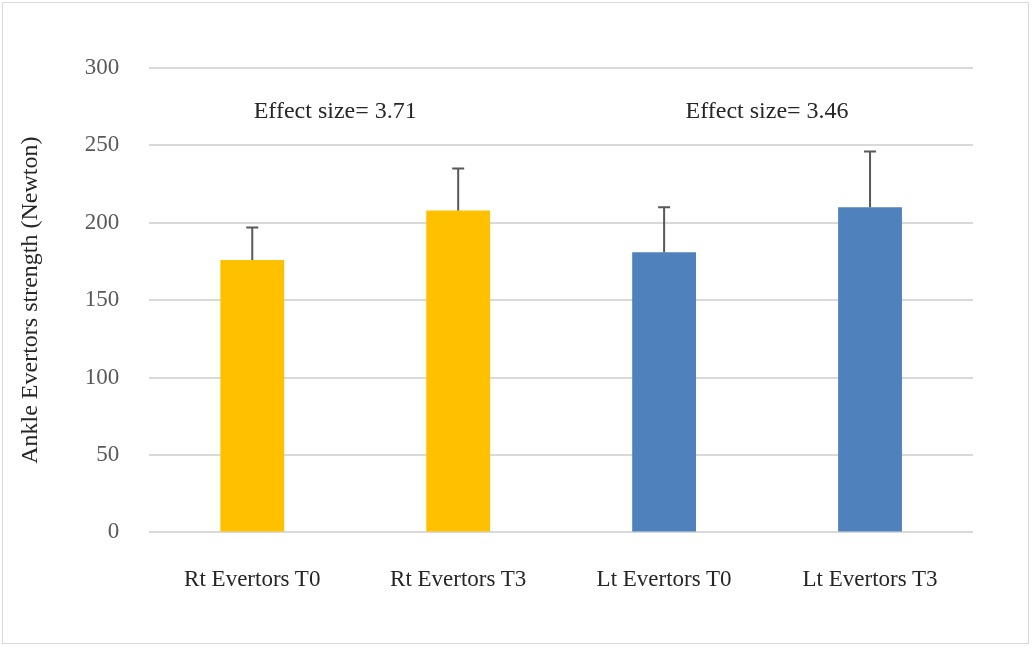 The width and height of the screenshot is (1033, 648). I want to click on y-tick-label: 100, so click(102, 376).